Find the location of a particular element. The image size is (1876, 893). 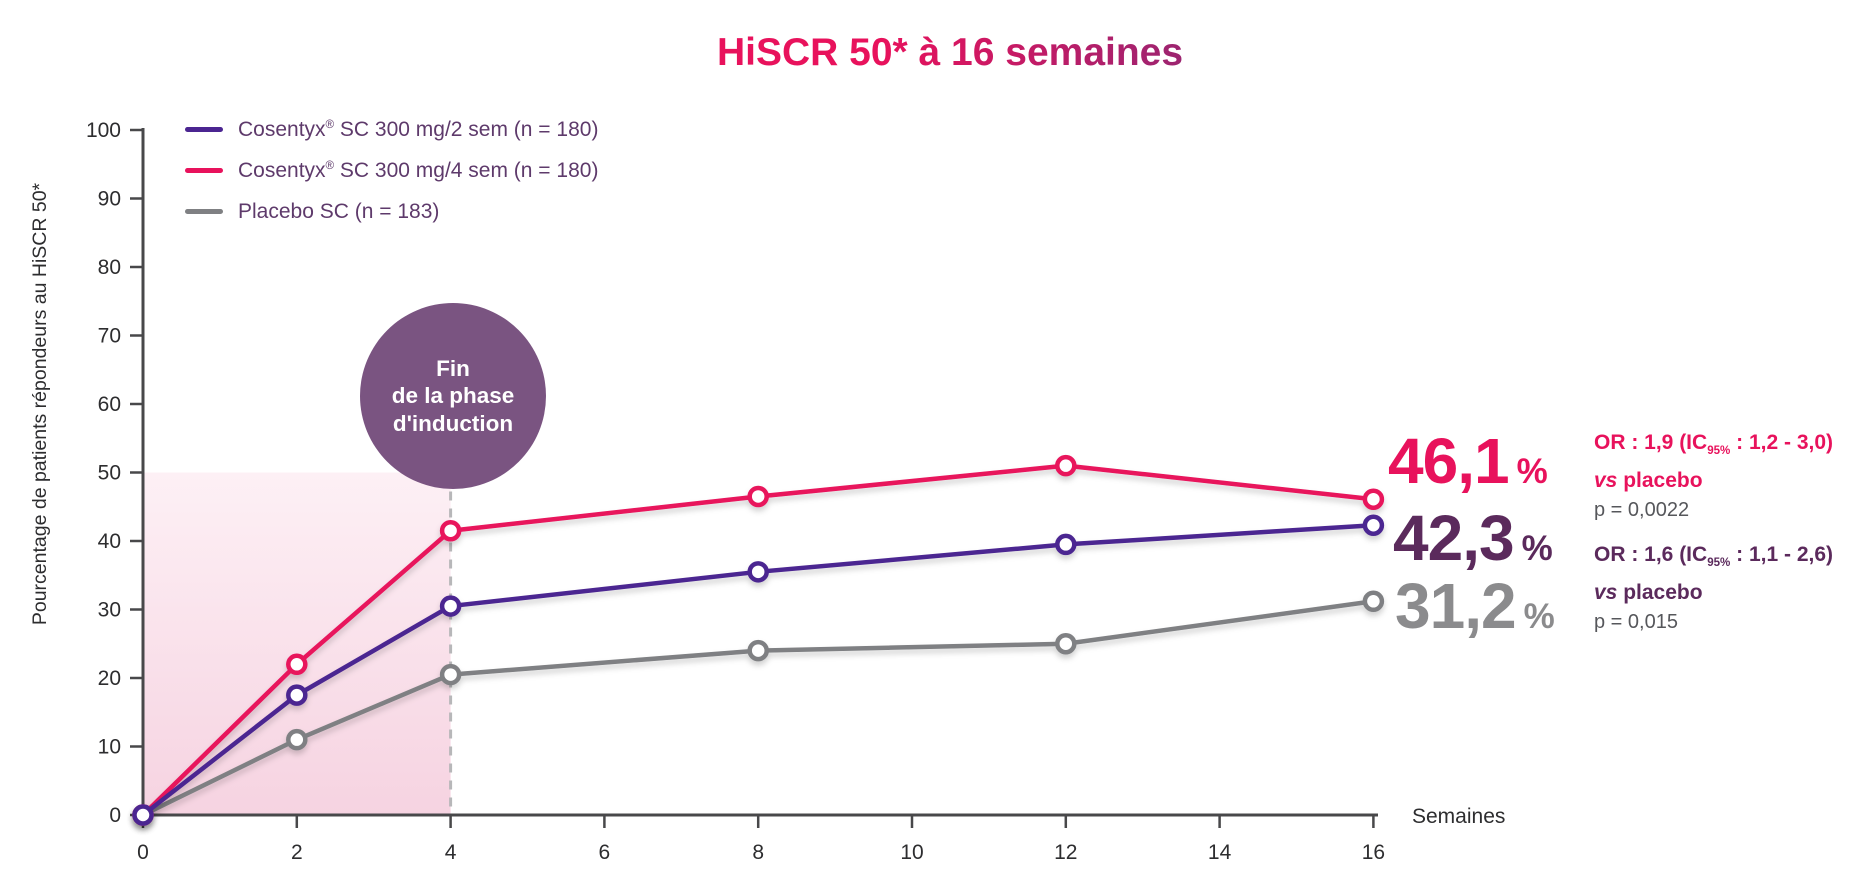

result-number: 42,3 is located at coordinates (1454, 538).